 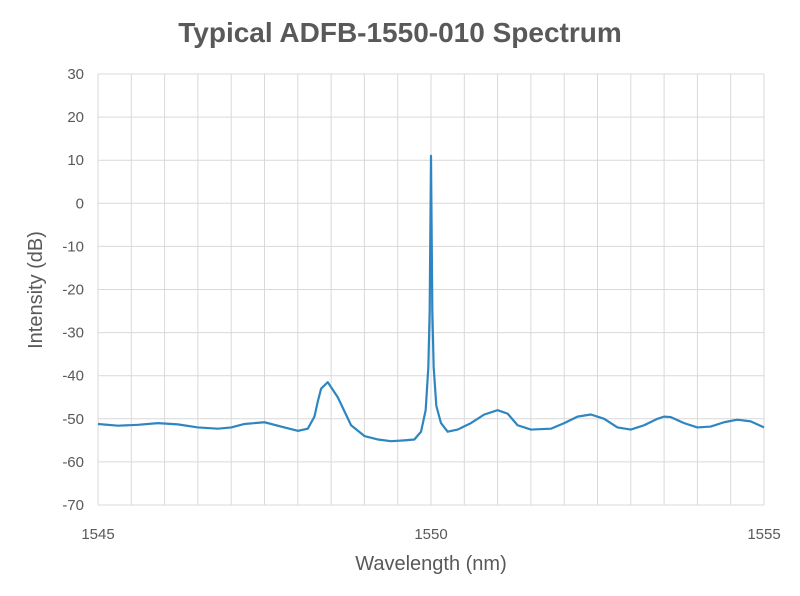 What do you see at coordinates (431, 564) in the screenshot?
I see `x-axis-label: Wavelength (nm)` at bounding box center [431, 564].